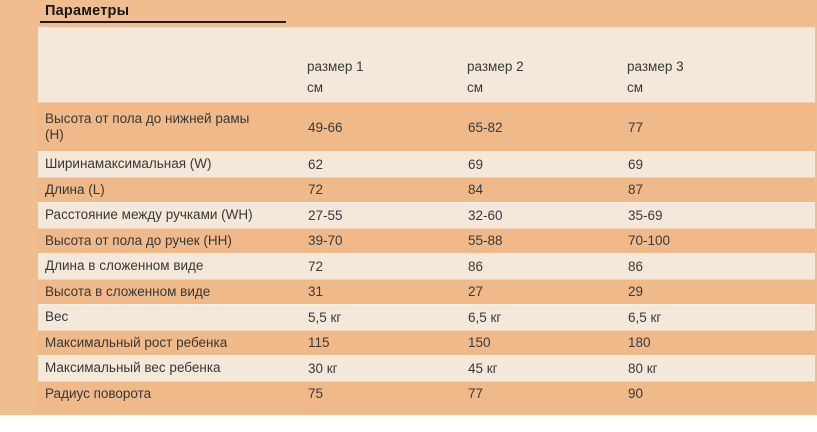 The height and width of the screenshot is (432, 817). I want to click on row-label: Длина (L), so click(75, 189).